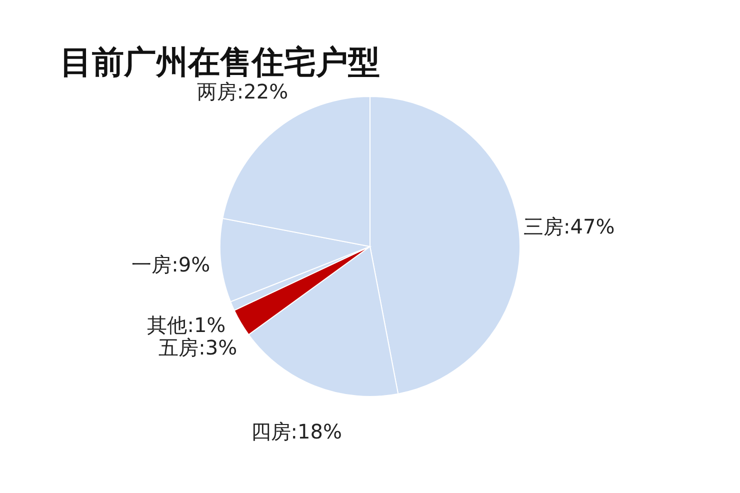 This screenshot has height=493, width=740. I want to click on slice-label: 两房:22%, so click(242, 91).